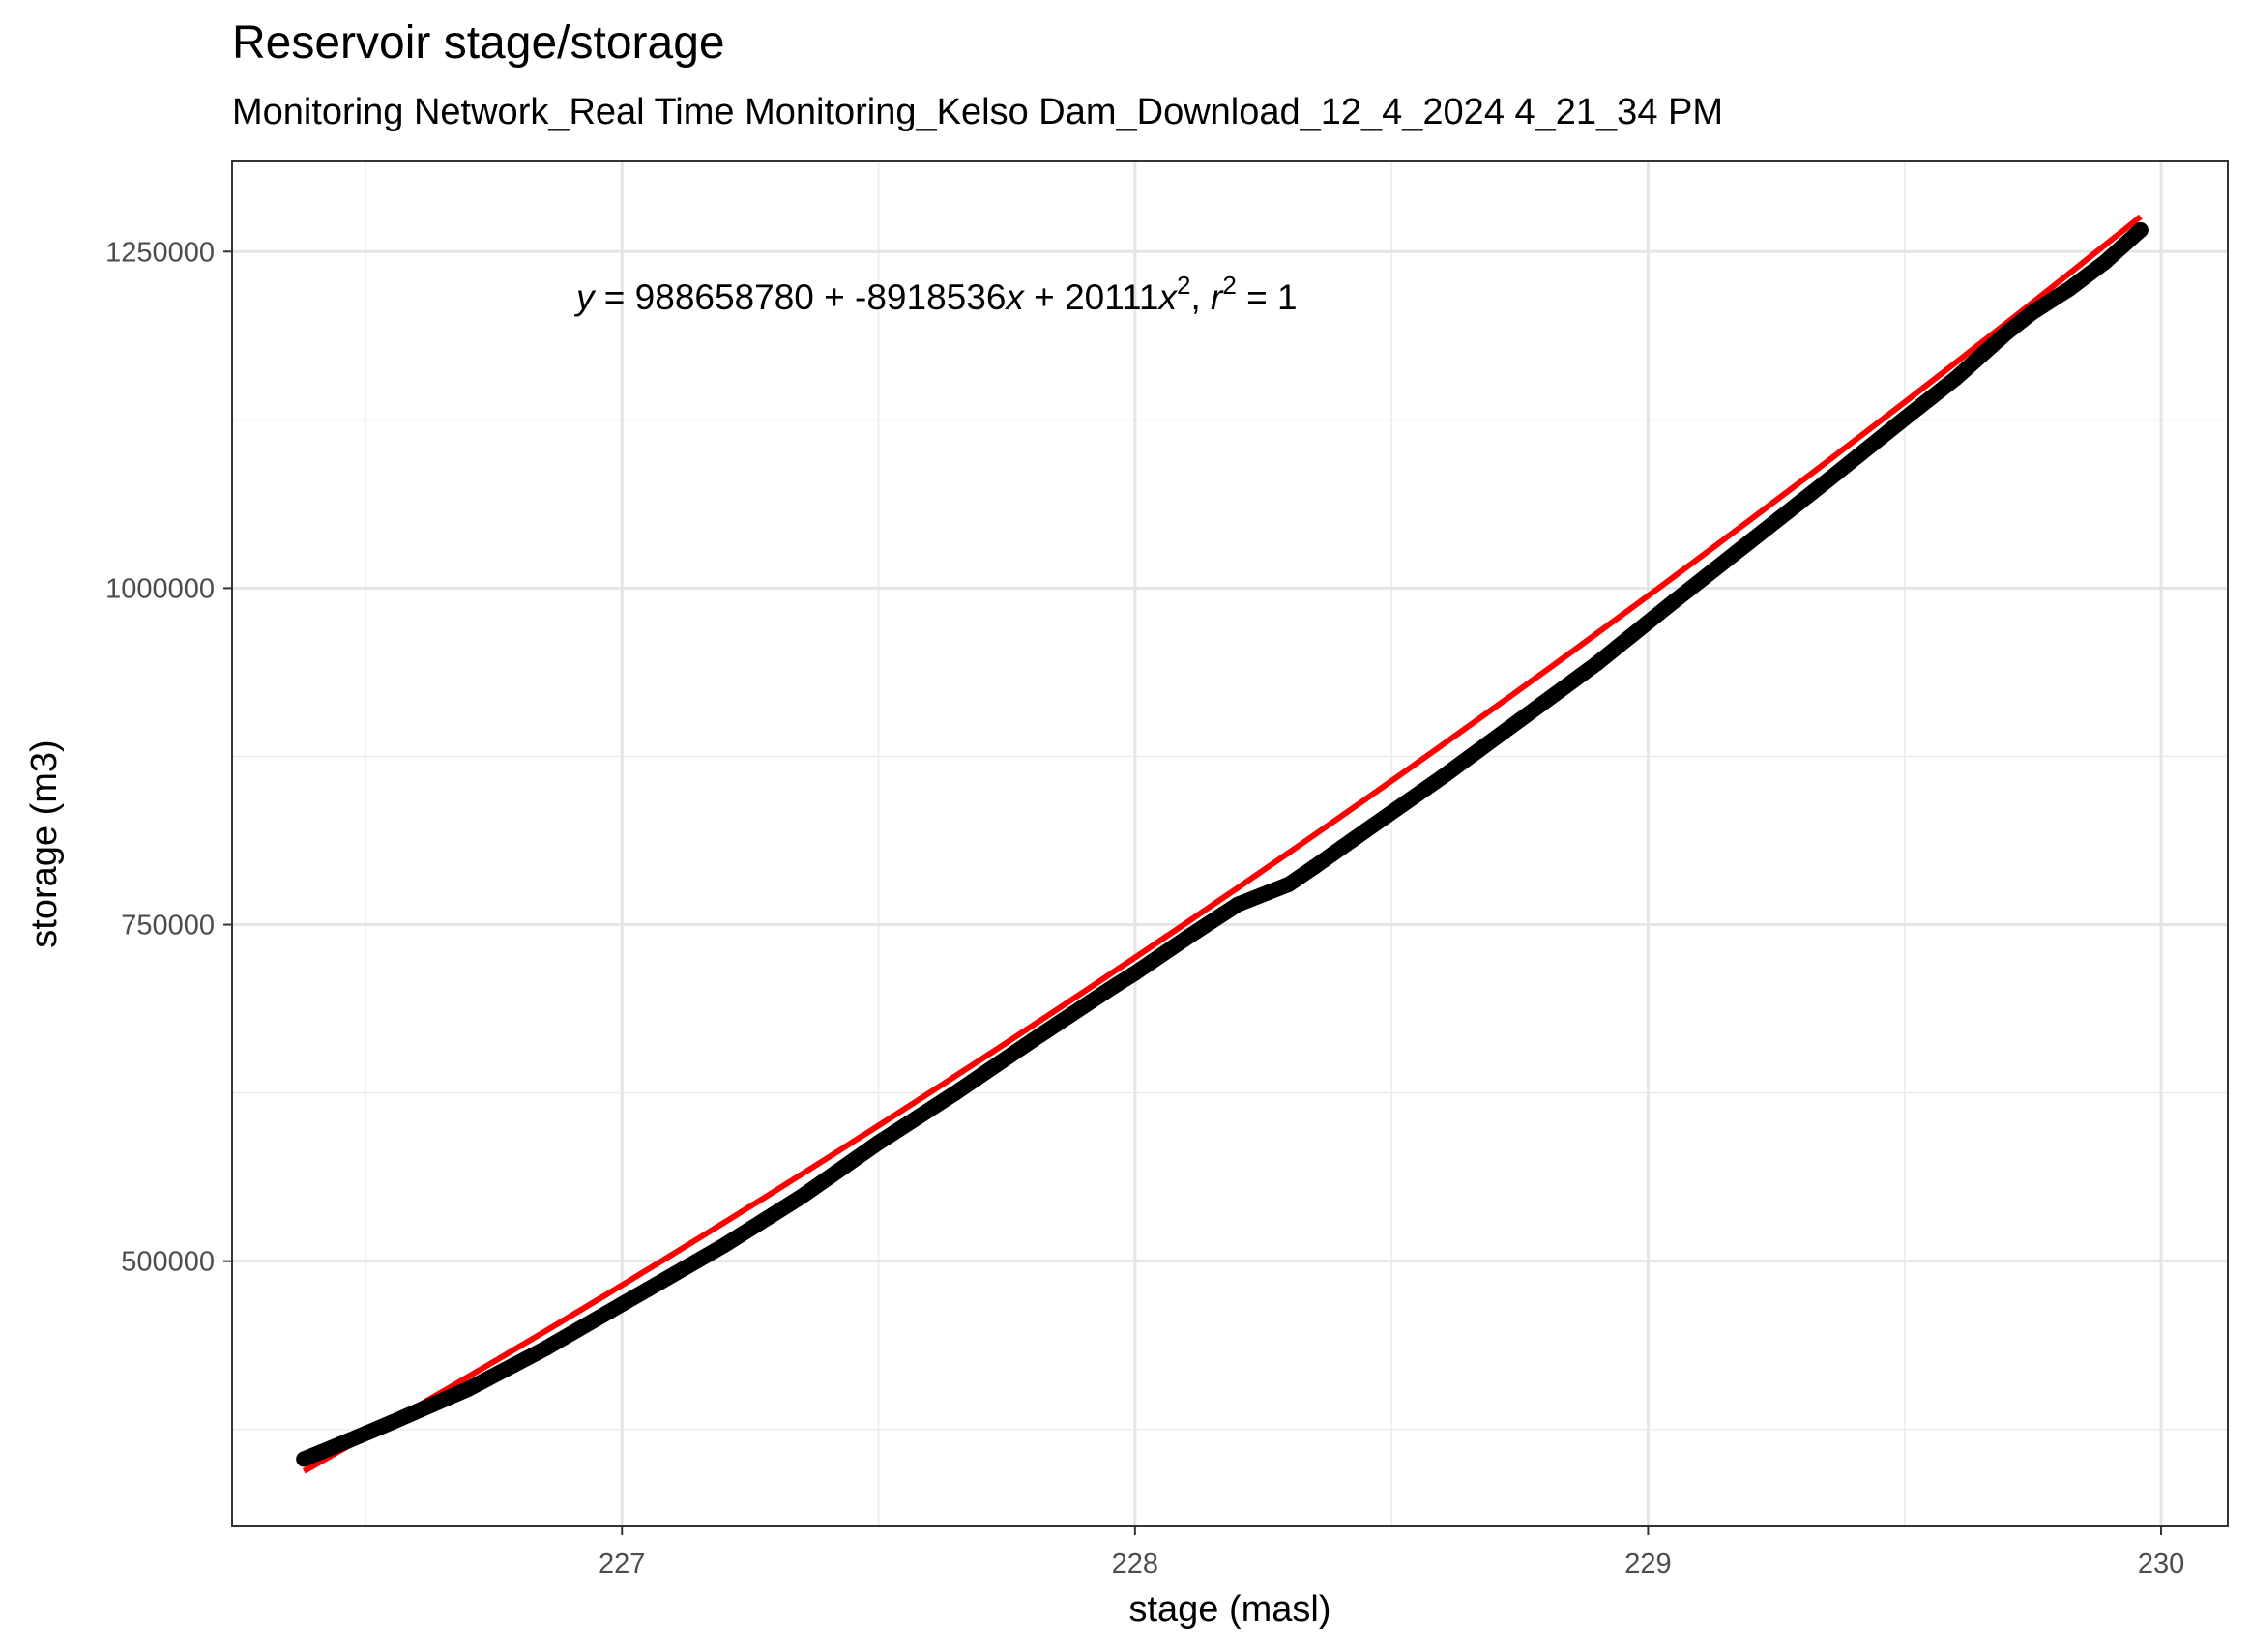 The width and height of the screenshot is (2251, 1652). Describe the element at coordinates (1167, 297) in the screenshot. I see `eq-x2-symbol: x` at that location.